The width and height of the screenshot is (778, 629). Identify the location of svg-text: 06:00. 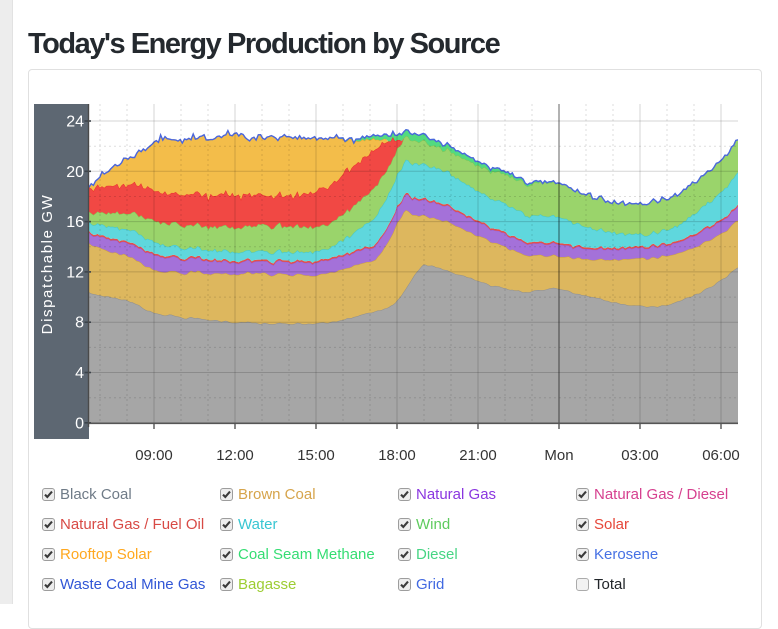
(721, 455).